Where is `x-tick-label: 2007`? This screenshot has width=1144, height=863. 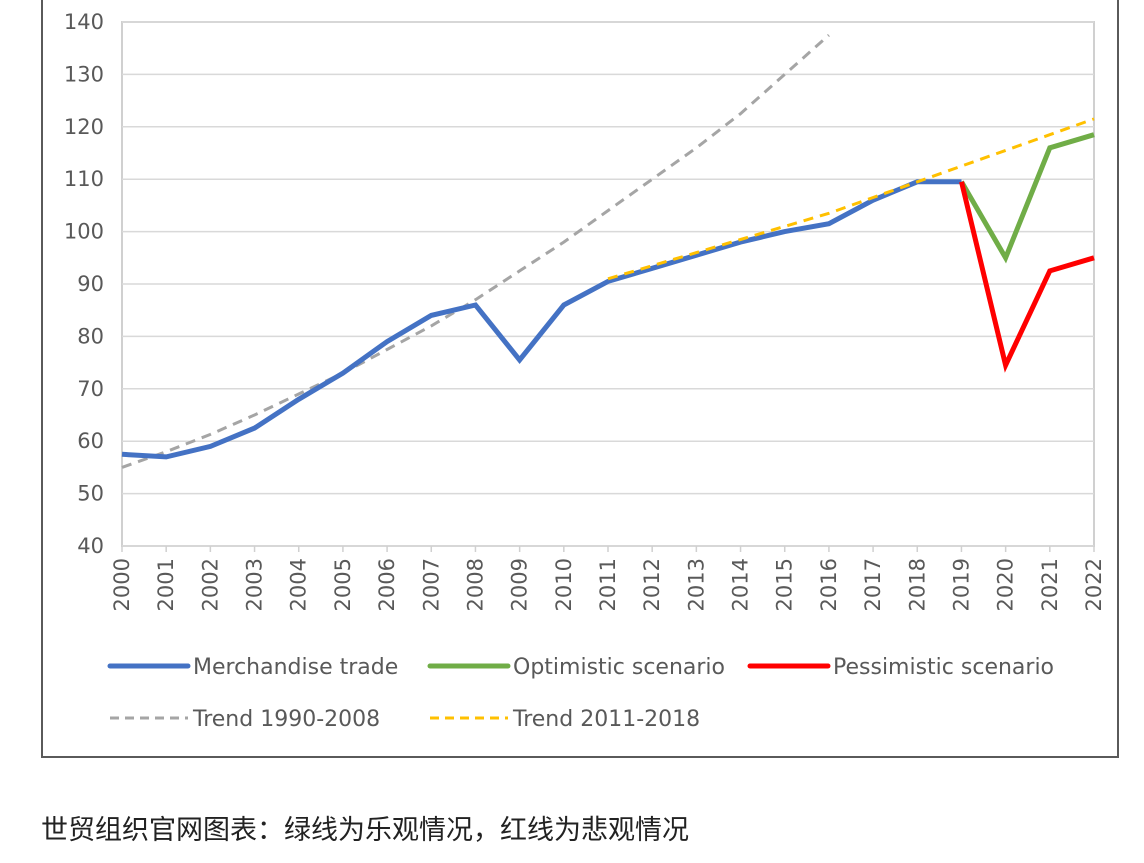 x-tick-label: 2007 is located at coordinates (431, 584).